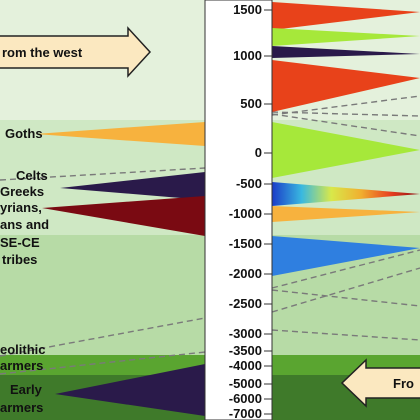 This screenshot has height=420, width=420. I want to click on timeline-tick-label: -3500, so click(245, 350).